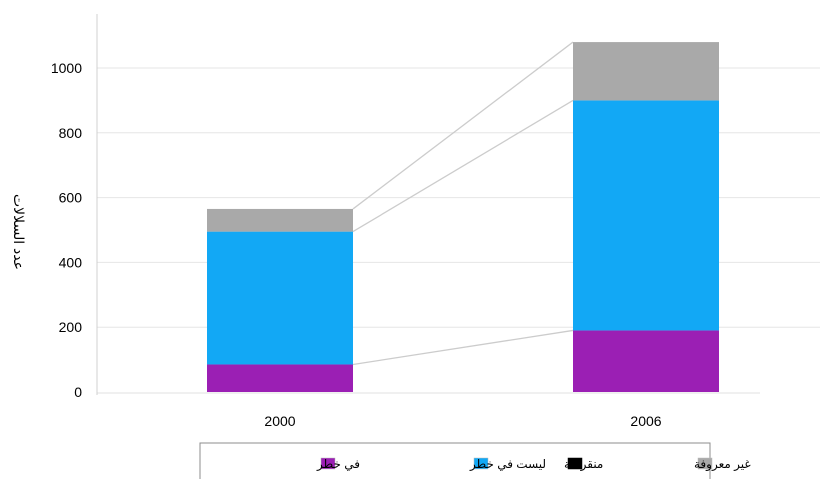 The height and width of the screenshot is (484, 820). Describe the element at coordinates (19, 232) in the screenshot. I see `y-axis-label: عدد السلالات` at that location.